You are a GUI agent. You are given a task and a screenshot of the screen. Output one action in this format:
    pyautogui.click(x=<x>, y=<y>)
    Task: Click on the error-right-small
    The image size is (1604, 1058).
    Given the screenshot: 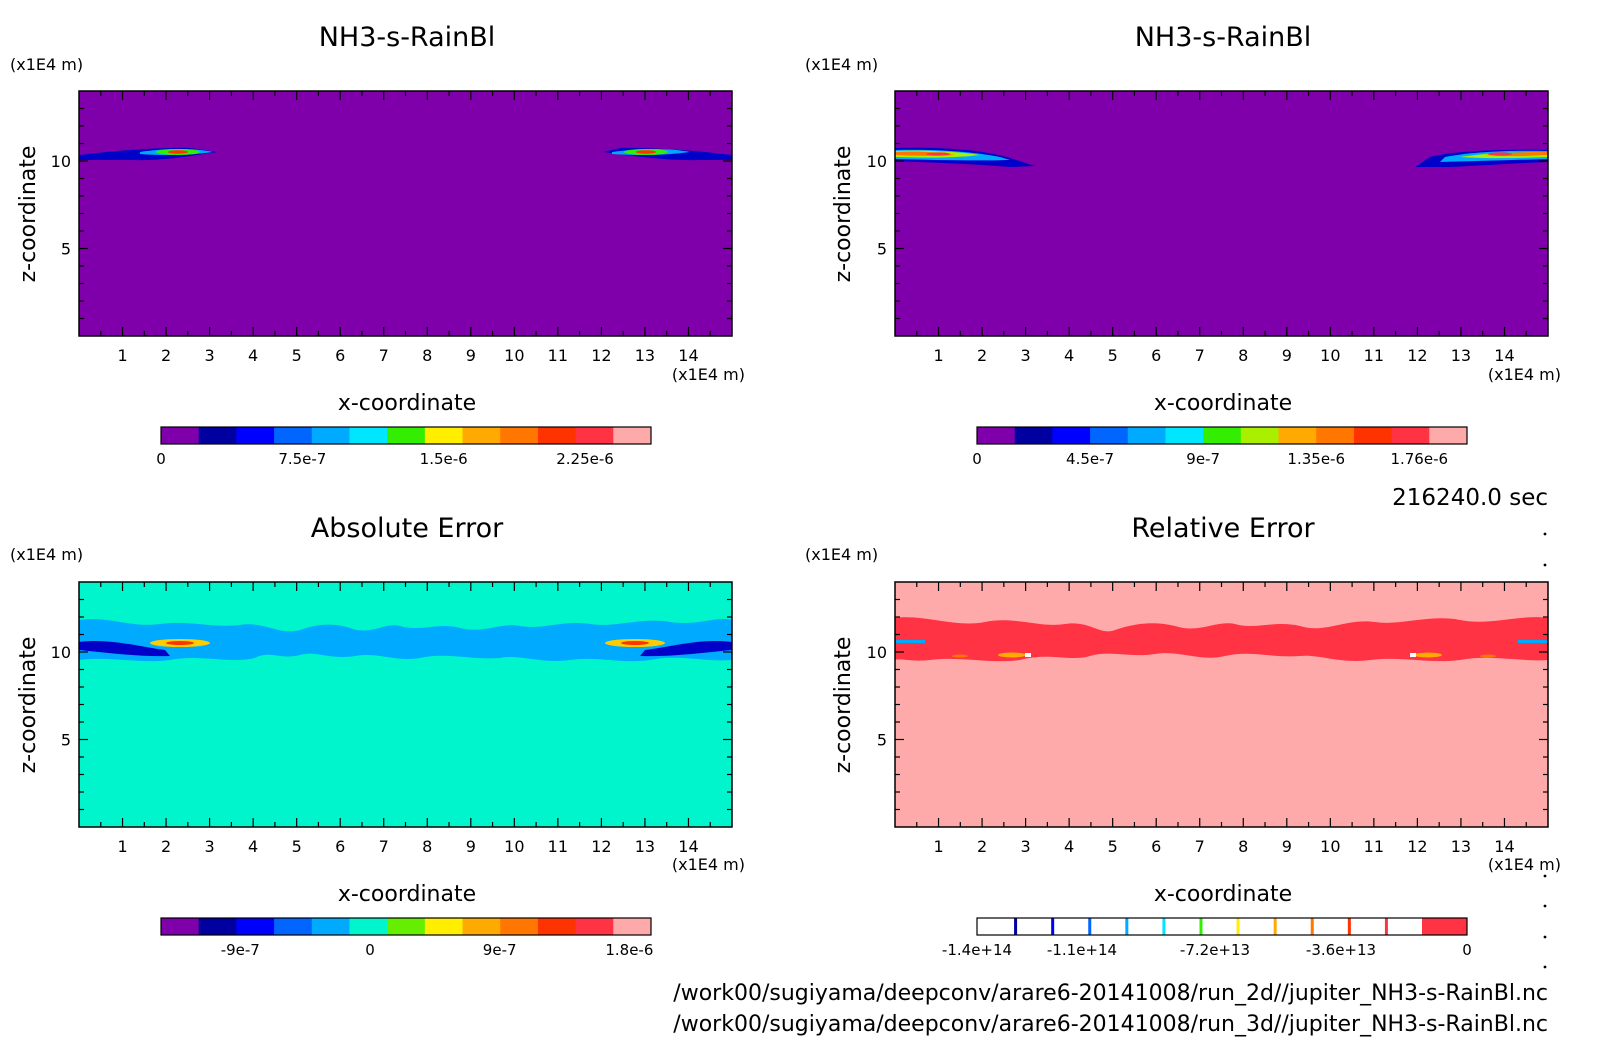 What is the action you would take?
    pyautogui.click(x=1488, y=656)
    